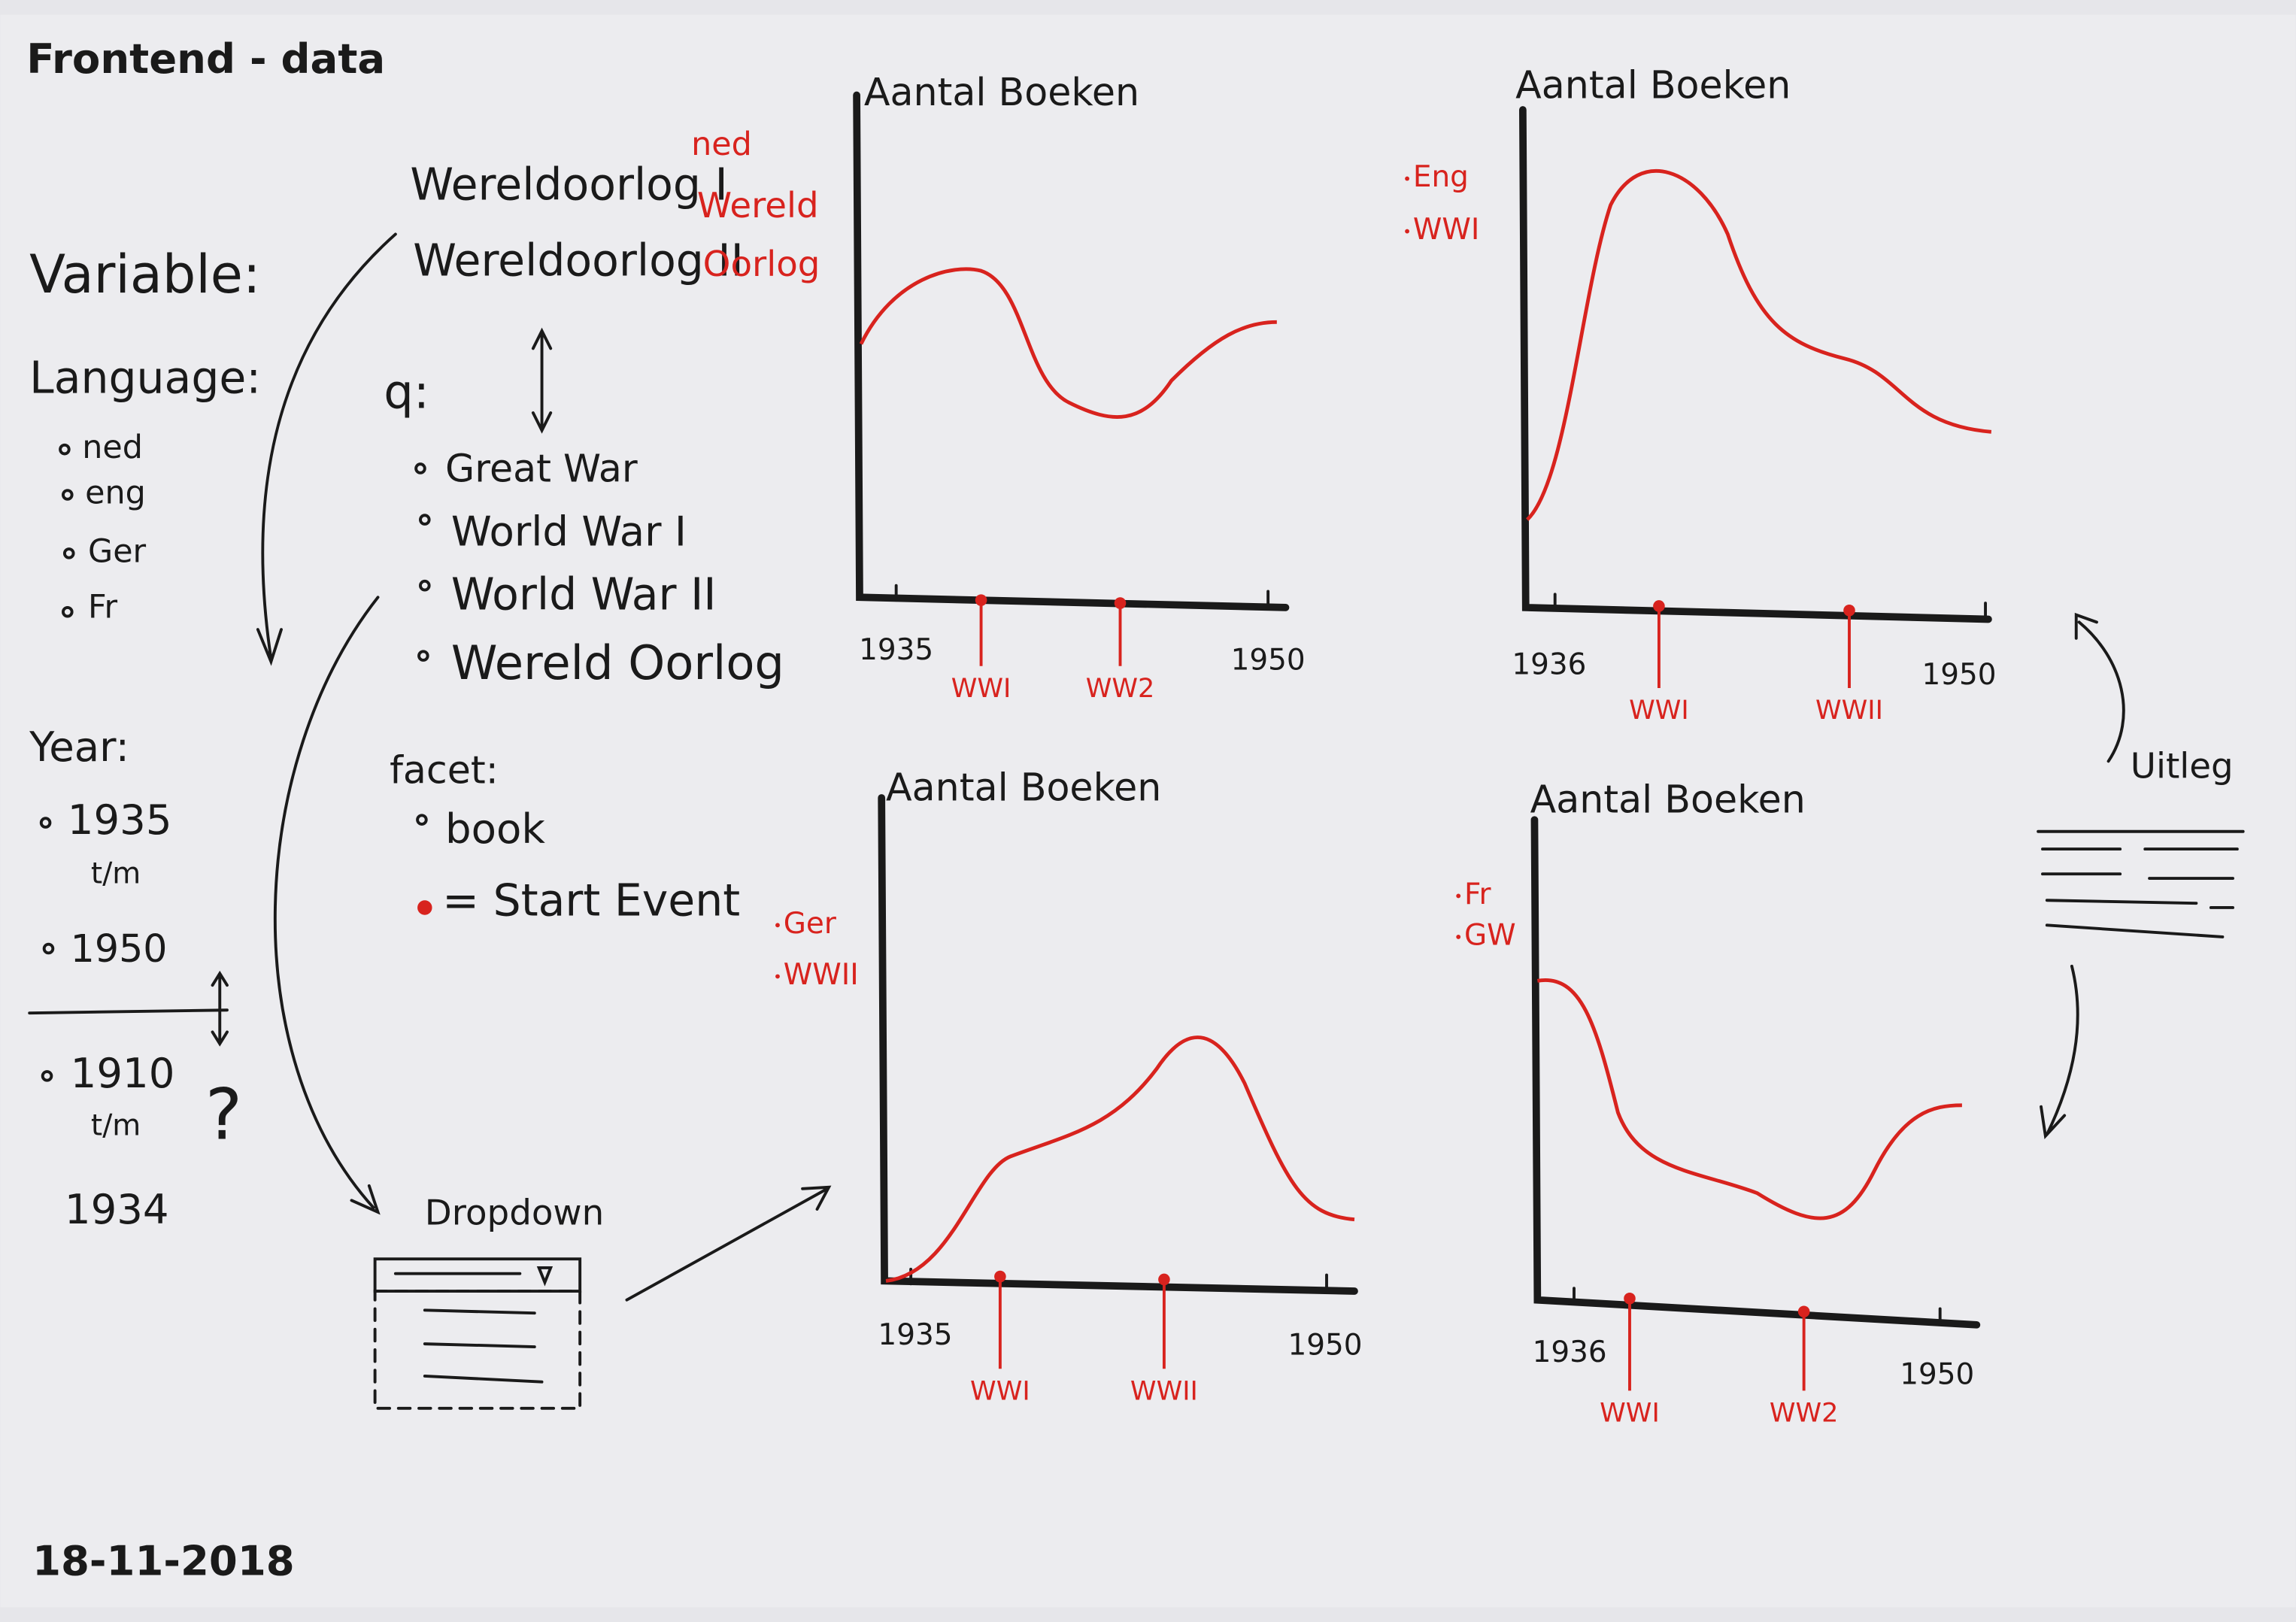 The width and height of the screenshot is (2296, 1622). I want to click on facet-legend: = Start Event, so click(591, 901).